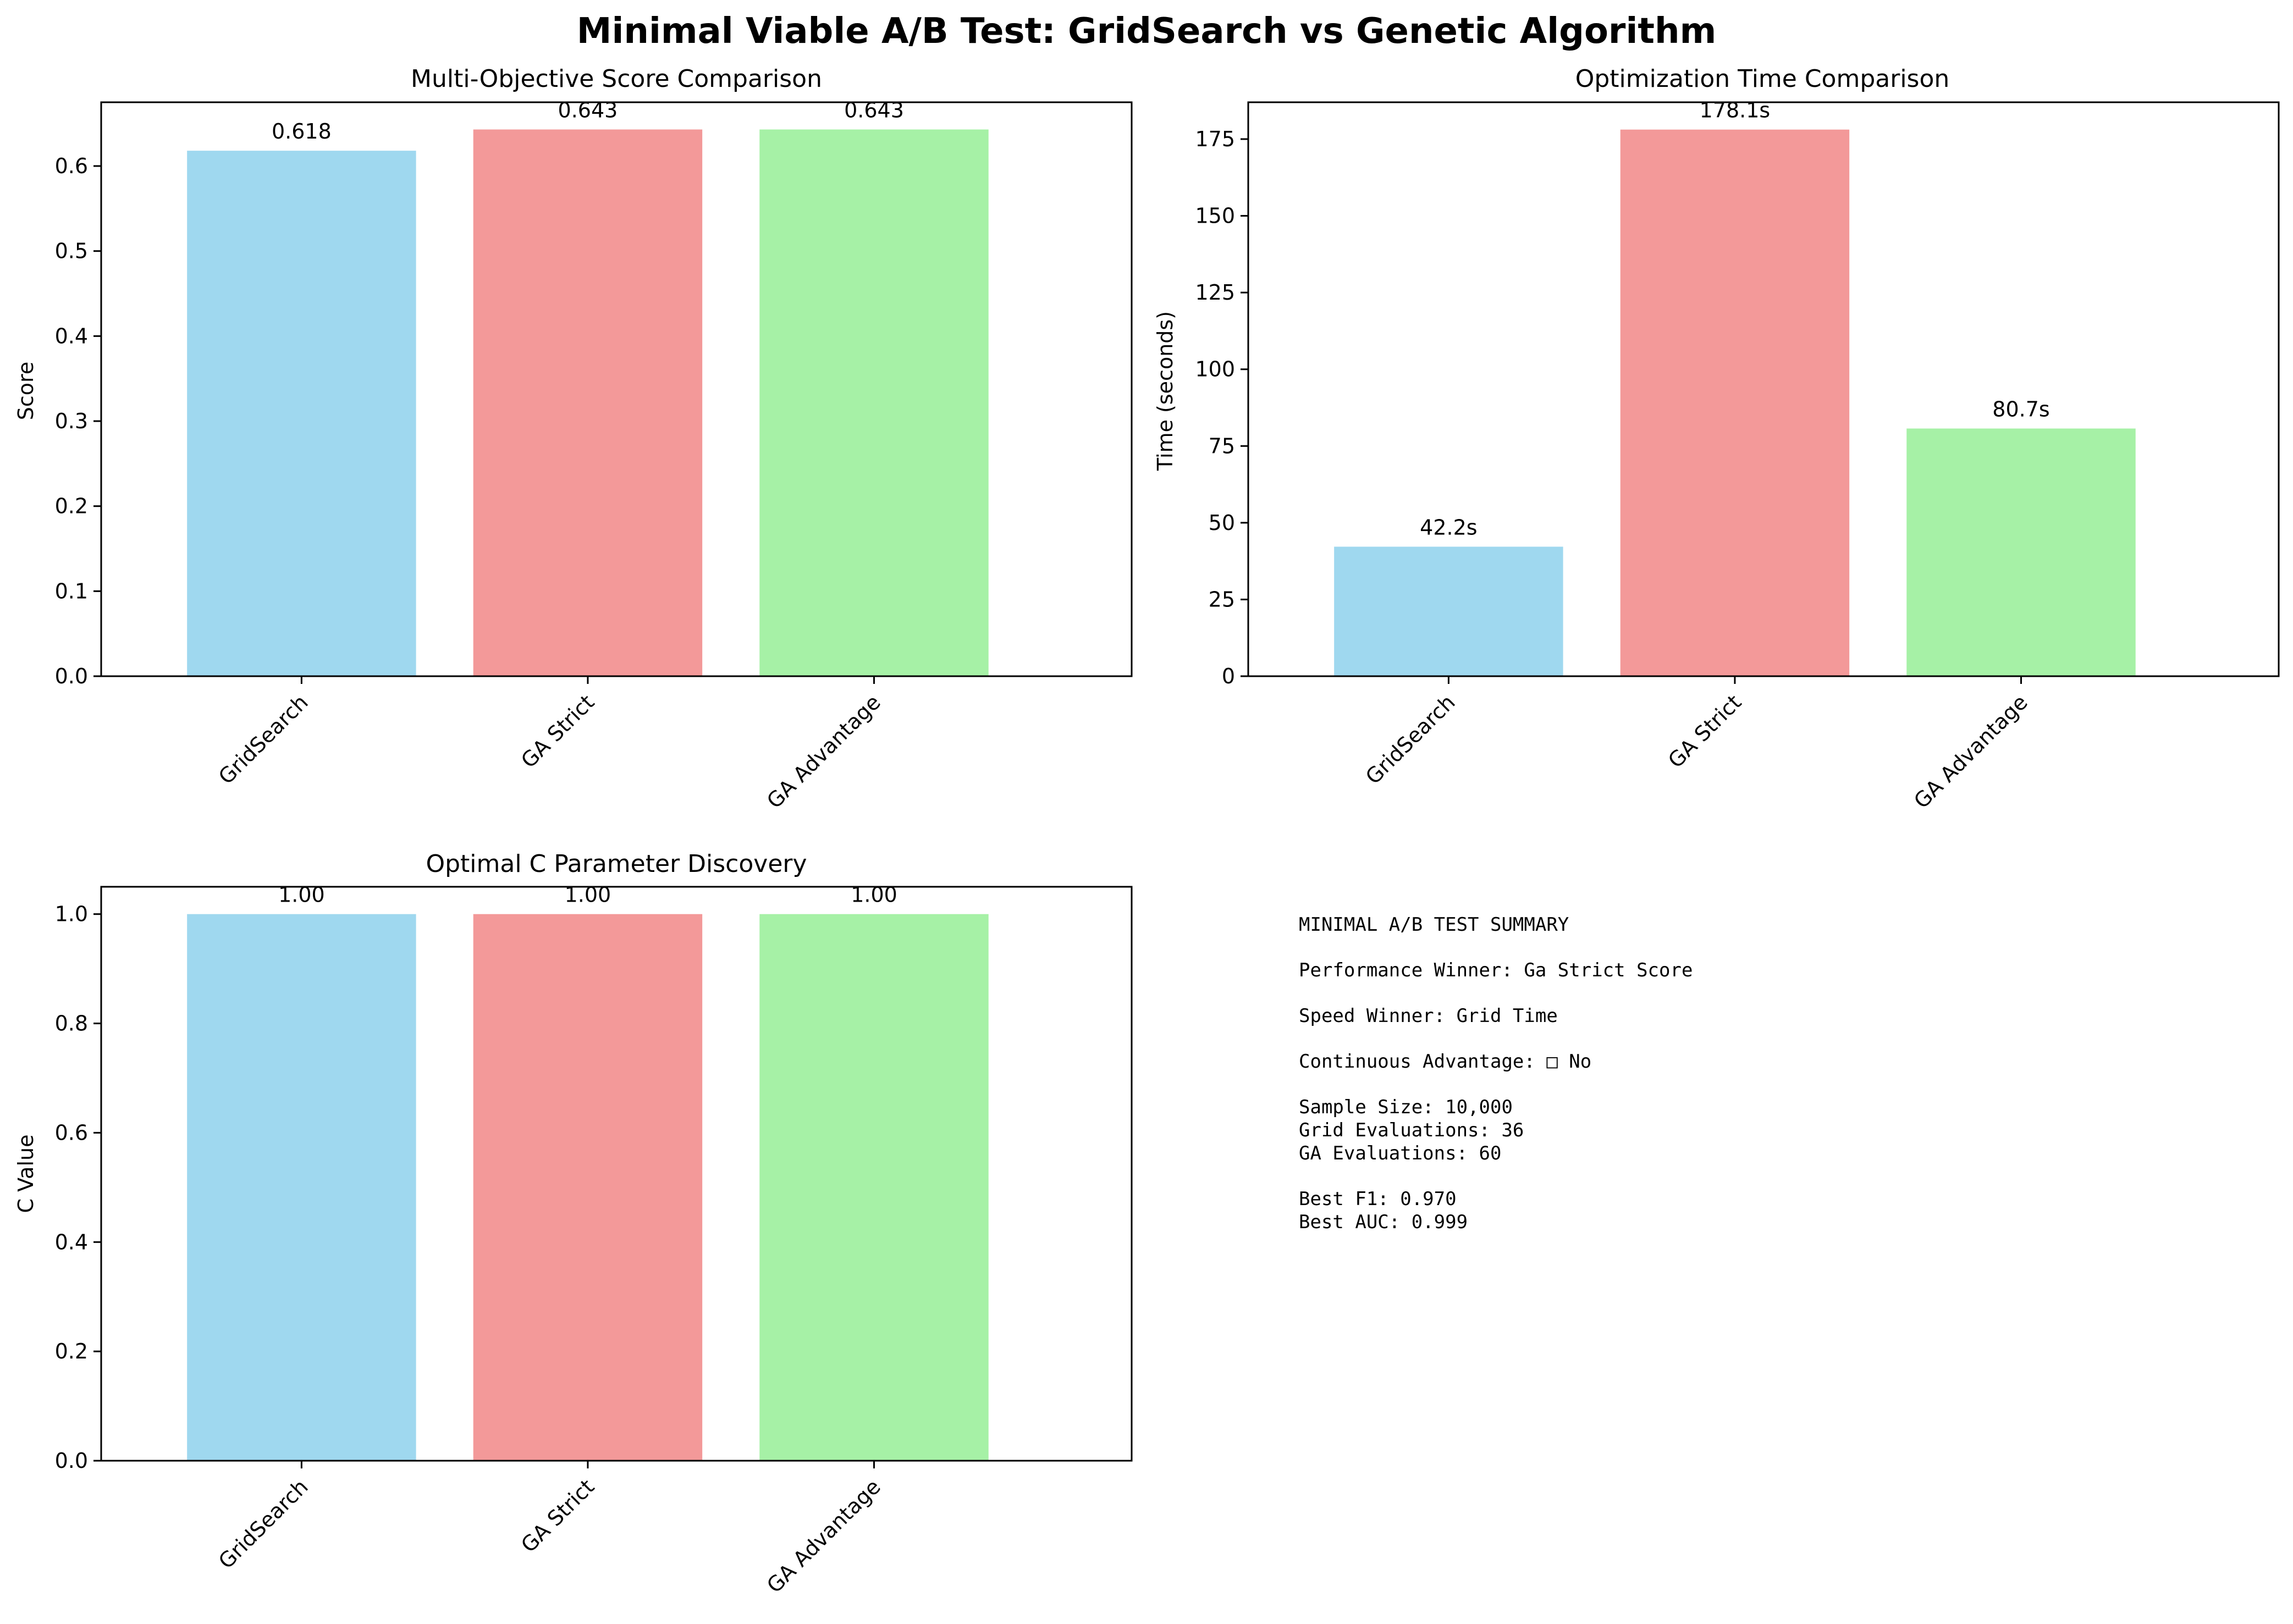 This screenshot has height=1624, width=2293. I want to click on y-tick-label: 0.1, so click(71, 591).